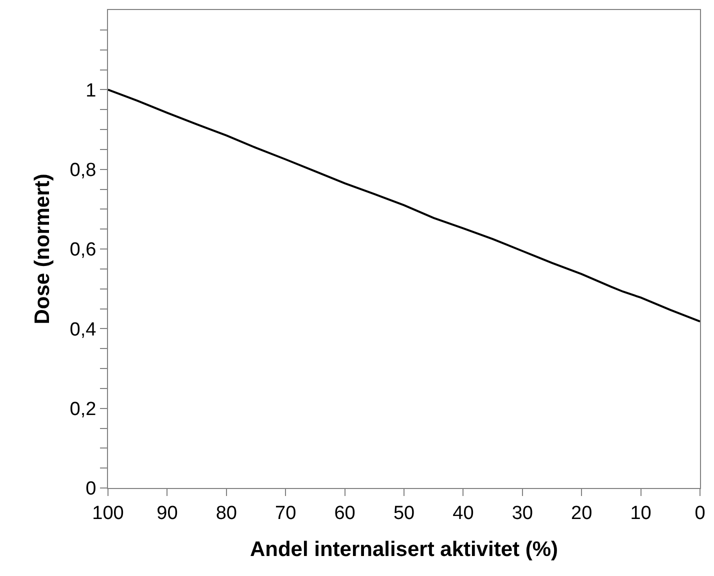 The height and width of the screenshot is (576, 714). Describe the element at coordinates (91, 91) in the screenshot. I see `y-tick-label: 1` at that location.